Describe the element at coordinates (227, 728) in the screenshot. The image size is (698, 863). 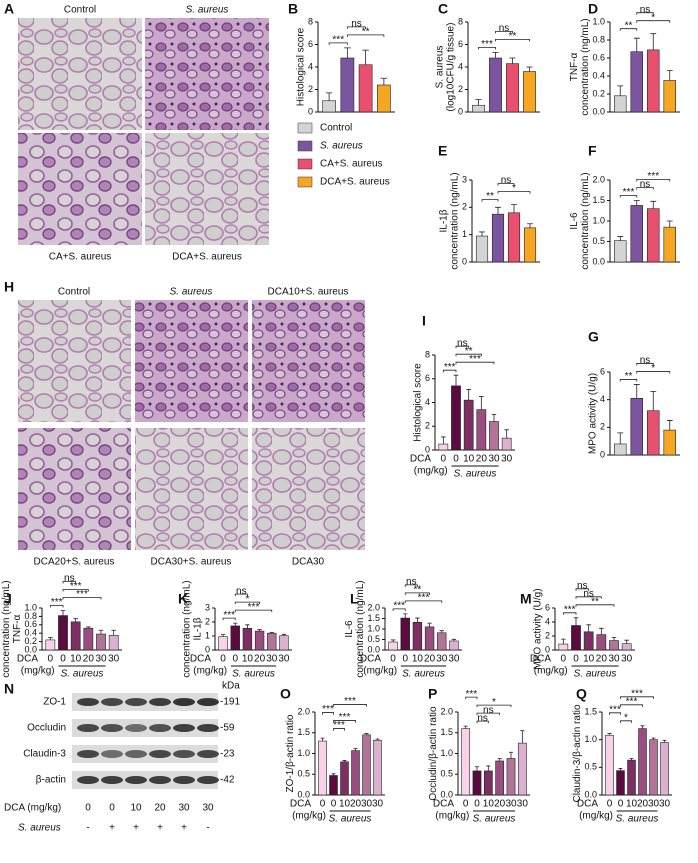
I see `blot-mw: -59` at that location.